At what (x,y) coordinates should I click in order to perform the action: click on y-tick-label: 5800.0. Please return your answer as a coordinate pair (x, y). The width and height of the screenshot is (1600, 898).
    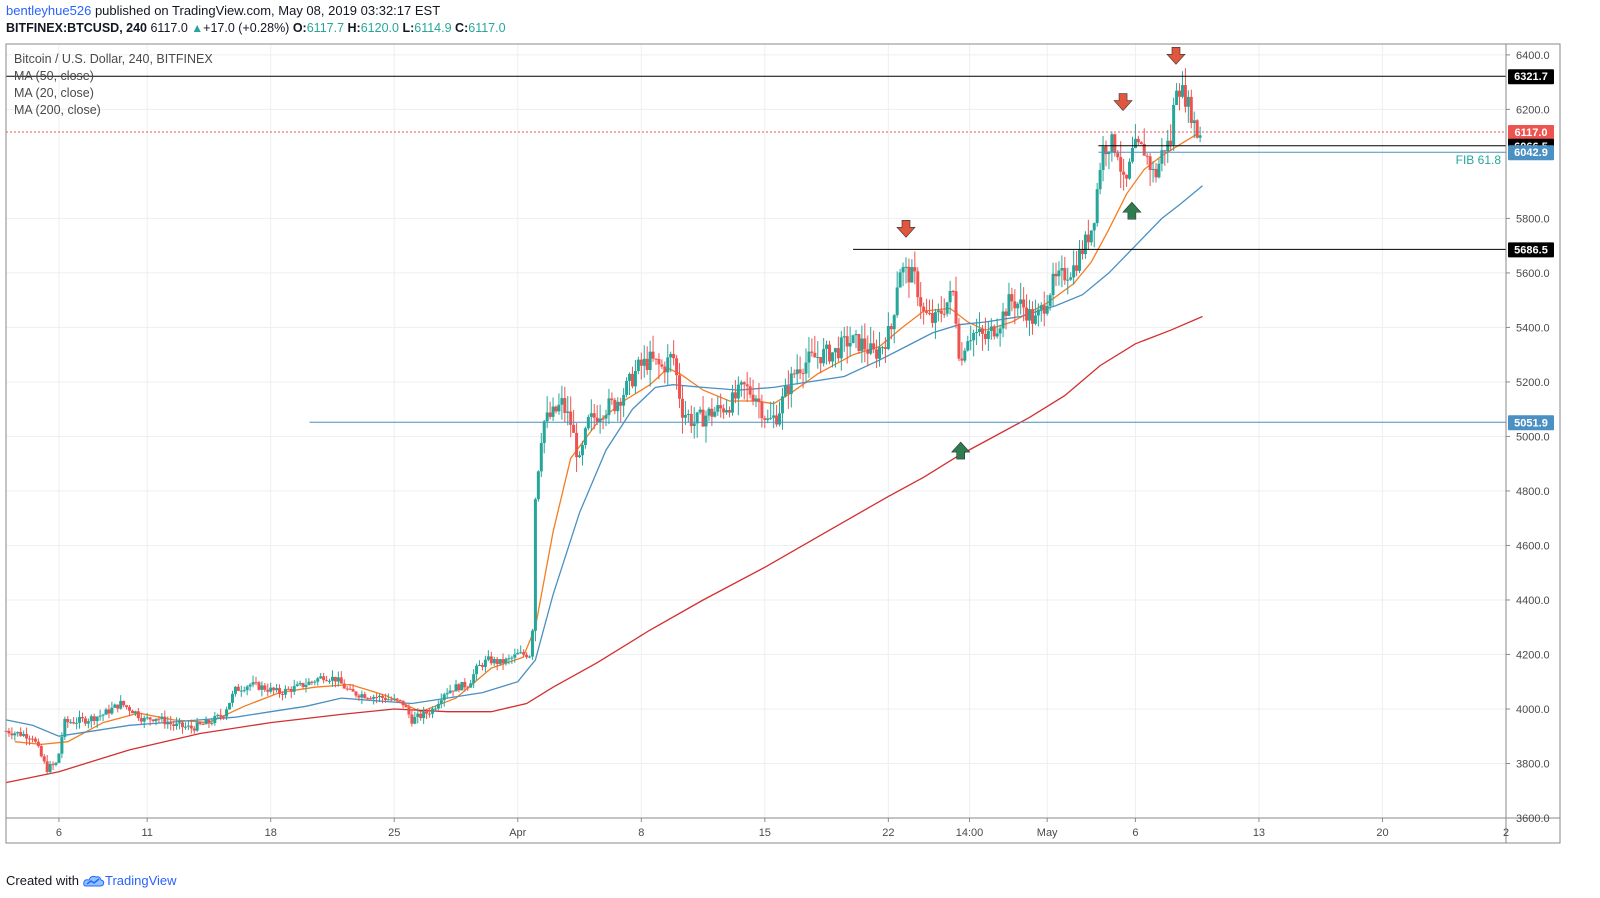
    Looking at the image, I should click on (1533, 219).